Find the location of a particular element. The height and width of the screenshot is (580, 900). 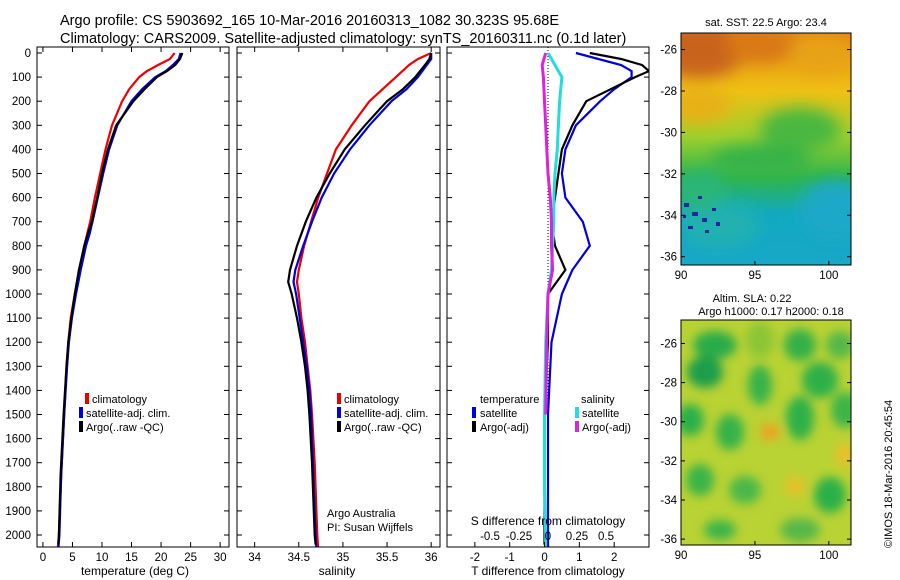

sst-cold-patches is located at coordinates (701, 214).